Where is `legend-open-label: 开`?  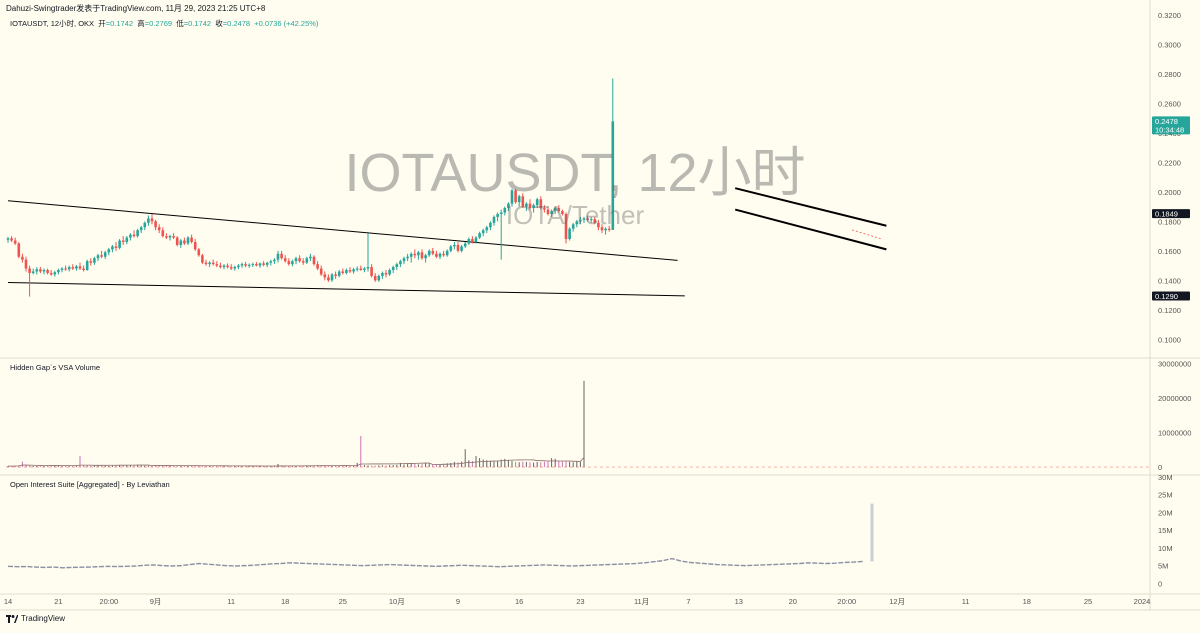 legend-open-label: 开 is located at coordinates (102, 23).